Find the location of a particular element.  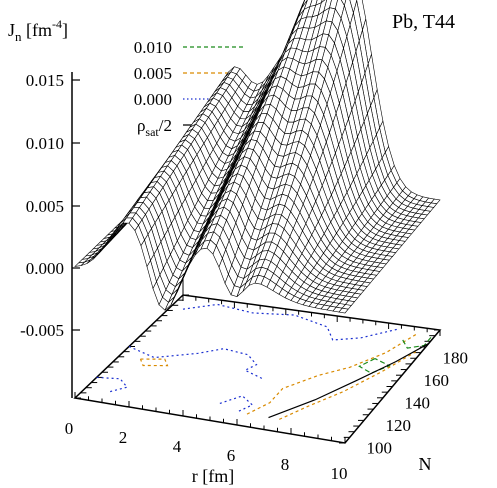

y-ticks: 100 120 140 160 180 is located at coordinates (418, 402).